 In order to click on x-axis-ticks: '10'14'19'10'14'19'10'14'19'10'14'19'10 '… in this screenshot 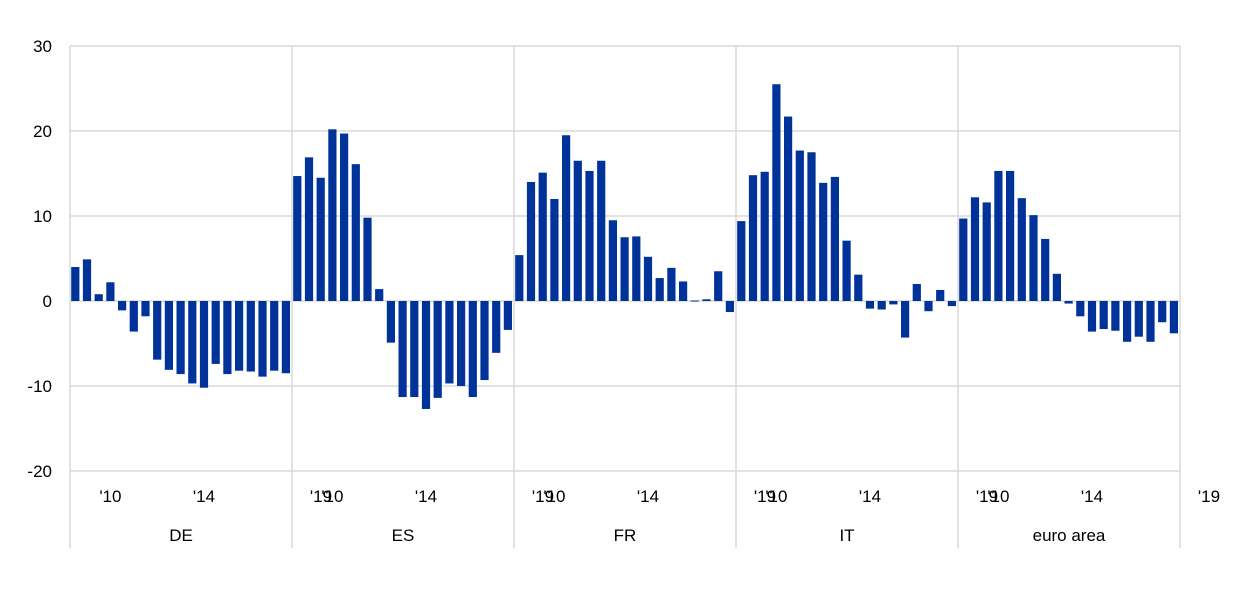, I will do `click(659, 496)`.